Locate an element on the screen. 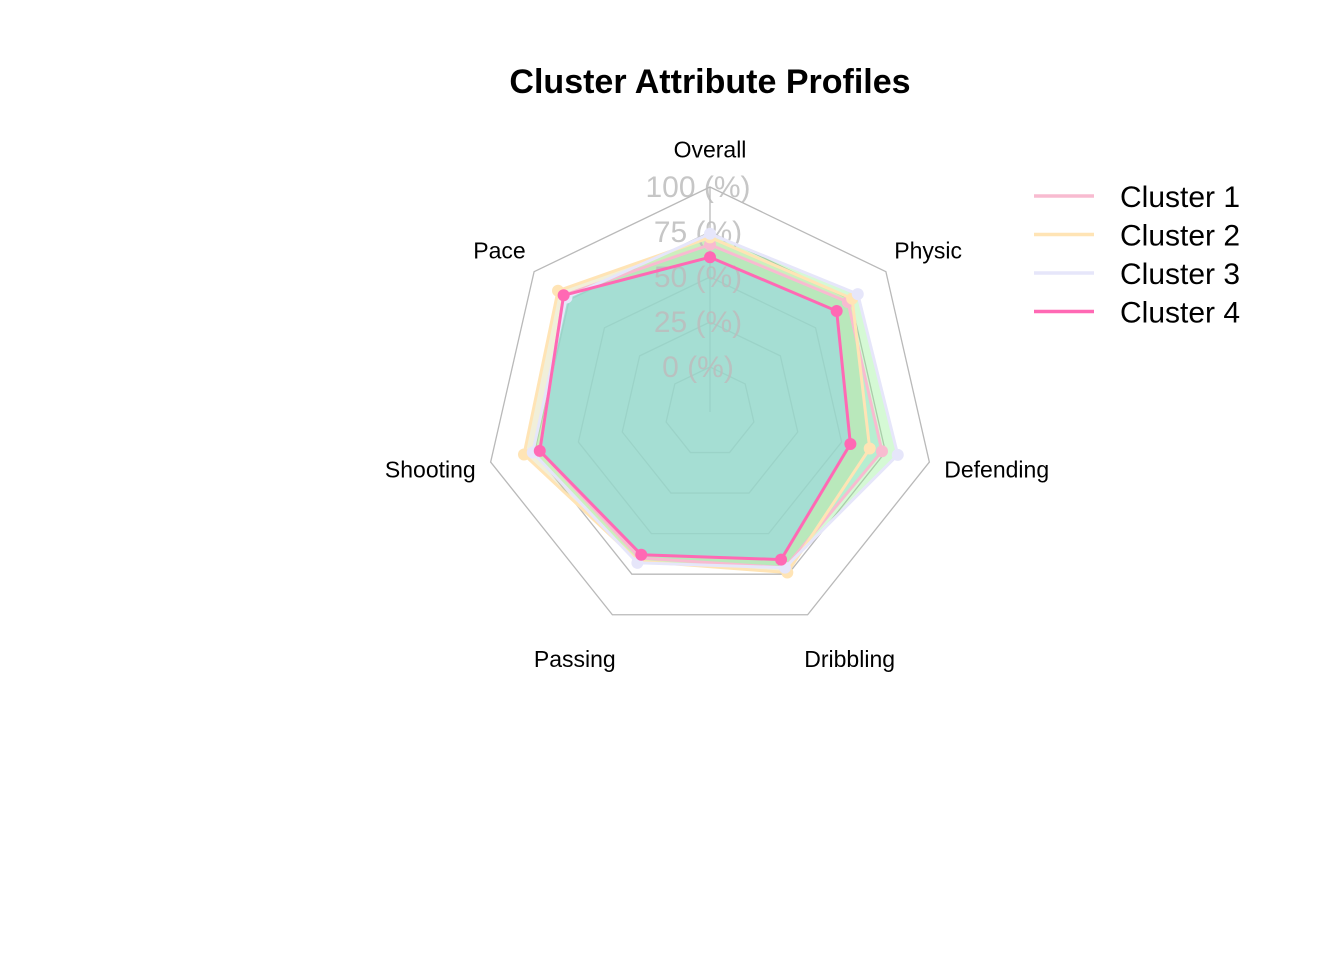 The width and height of the screenshot is (1344, 960). legend-label: Cluster 4 is located at coordinates (1180, 313).